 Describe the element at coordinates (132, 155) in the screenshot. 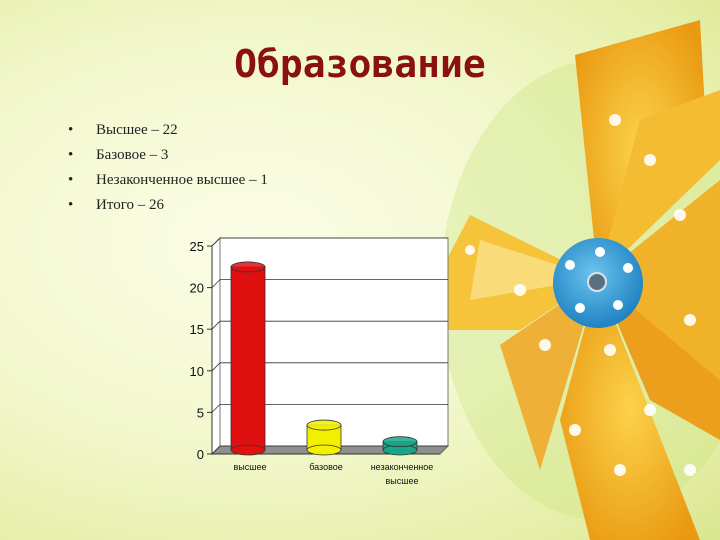

I see `bullet-text: Базовое – 3` at that location.